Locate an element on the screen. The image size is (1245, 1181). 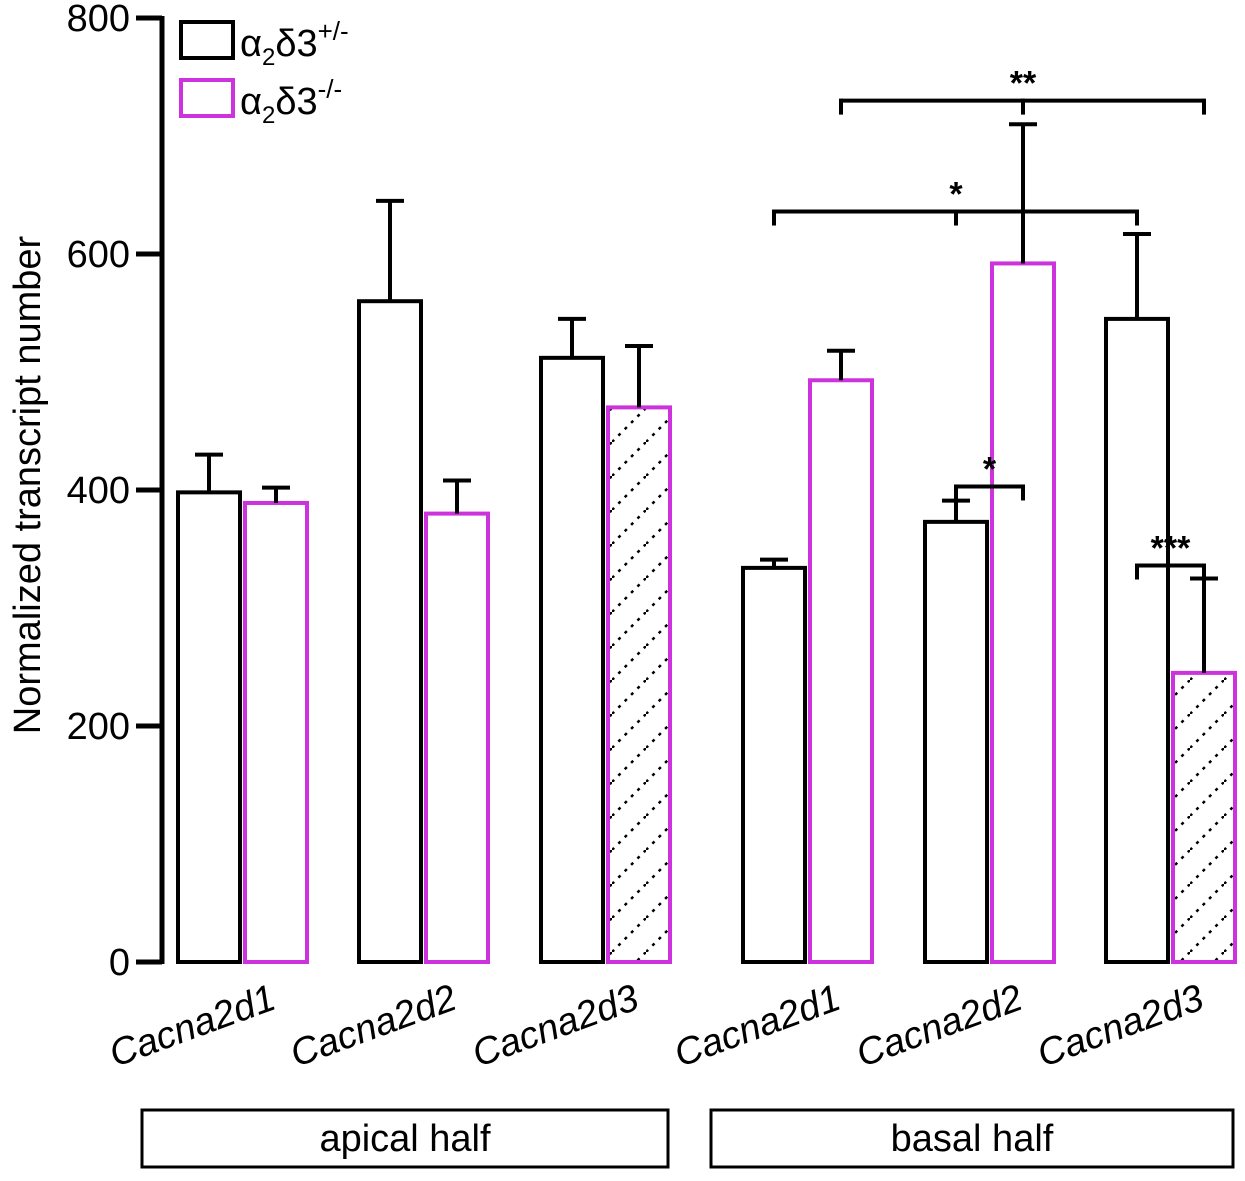
y-tick-label: 400 is located at coordinates (98, 491).